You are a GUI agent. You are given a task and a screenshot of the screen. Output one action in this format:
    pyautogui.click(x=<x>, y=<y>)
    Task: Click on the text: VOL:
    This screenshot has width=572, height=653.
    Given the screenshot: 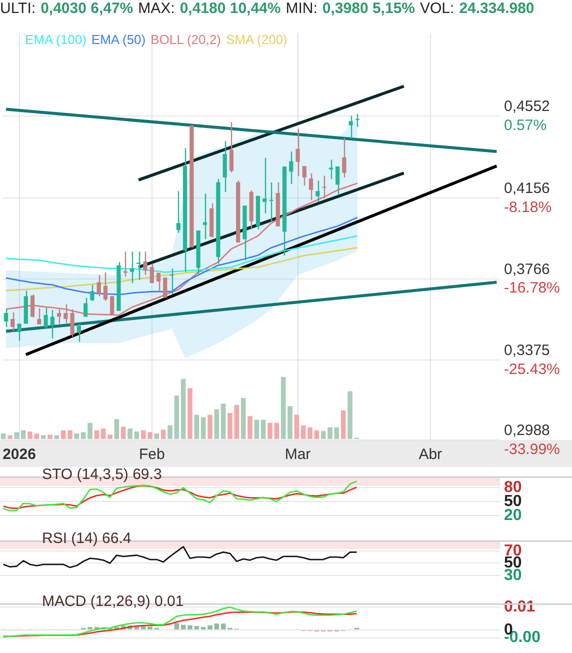 What is the action you would take?
    pyautogui.click(x=437, y=8)
    